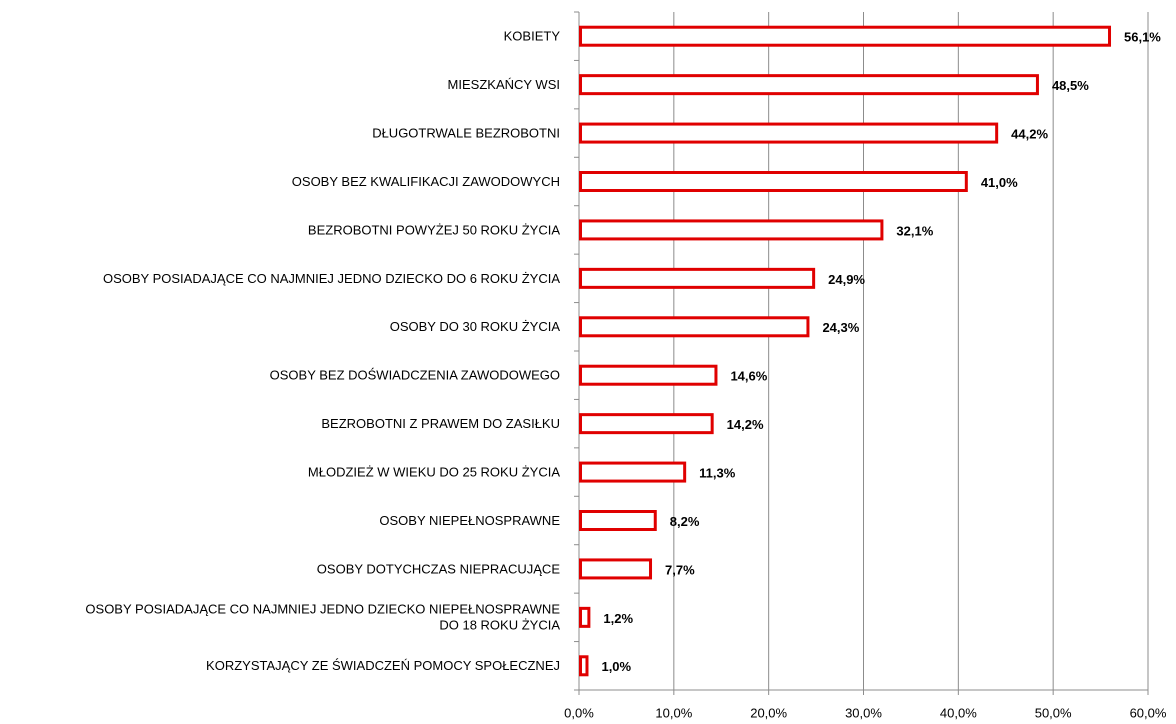 Image resolution: width=1176 pixels, height=724 pixels. I want to click on x-tick-label: 40,0%, so click(958, 712).